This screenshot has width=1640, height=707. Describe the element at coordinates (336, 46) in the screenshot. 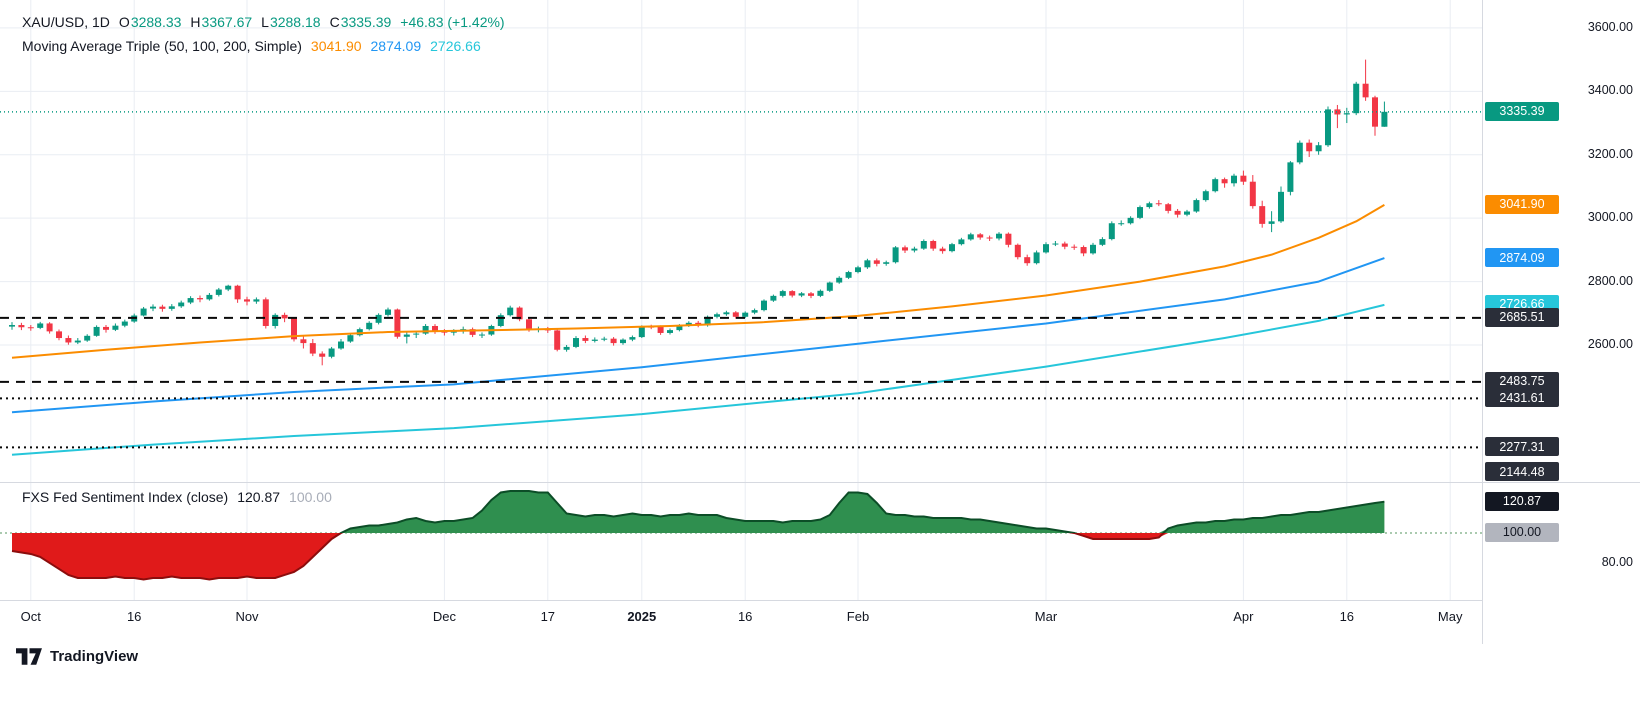

I see `ma50-value: 3041.90` at that location.